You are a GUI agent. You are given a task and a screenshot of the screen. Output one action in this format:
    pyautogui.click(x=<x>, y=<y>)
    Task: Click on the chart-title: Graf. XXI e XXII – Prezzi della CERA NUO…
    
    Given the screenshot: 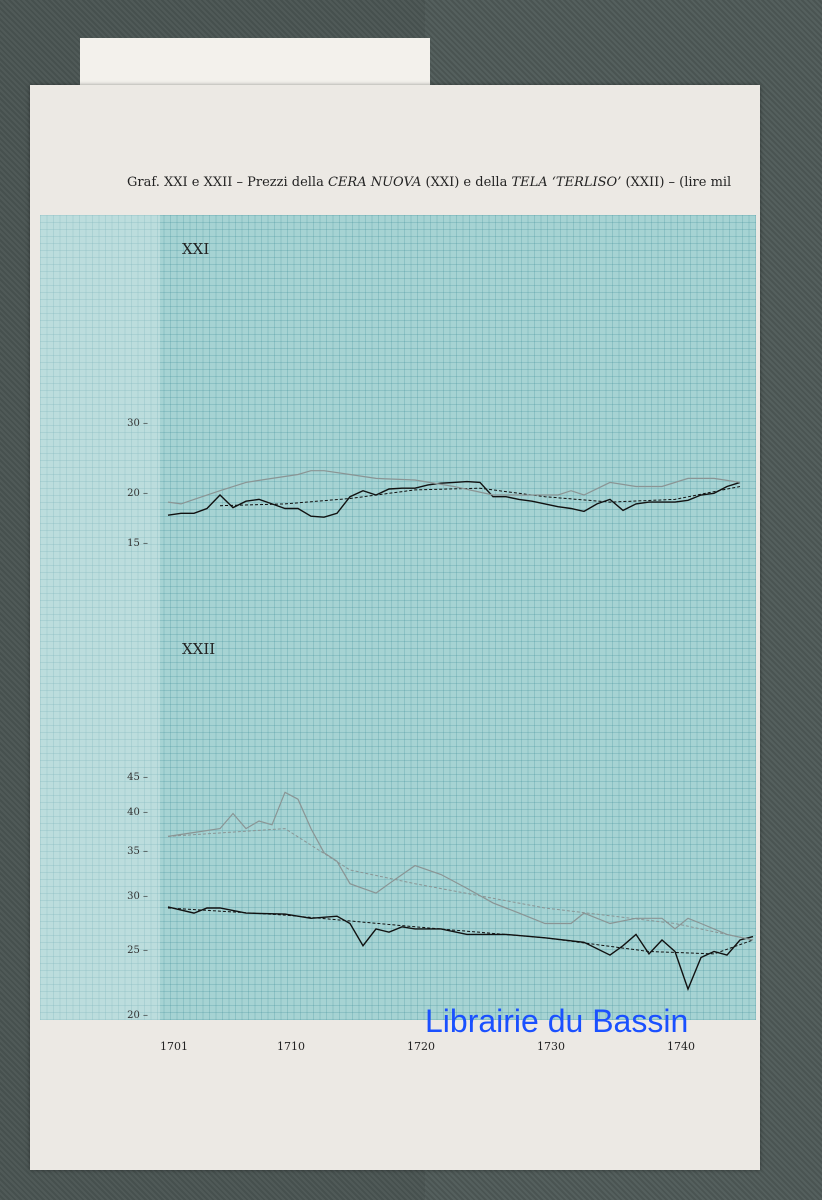 What is the action you would take?
    pyautogui.click(x=442, y=182)
    